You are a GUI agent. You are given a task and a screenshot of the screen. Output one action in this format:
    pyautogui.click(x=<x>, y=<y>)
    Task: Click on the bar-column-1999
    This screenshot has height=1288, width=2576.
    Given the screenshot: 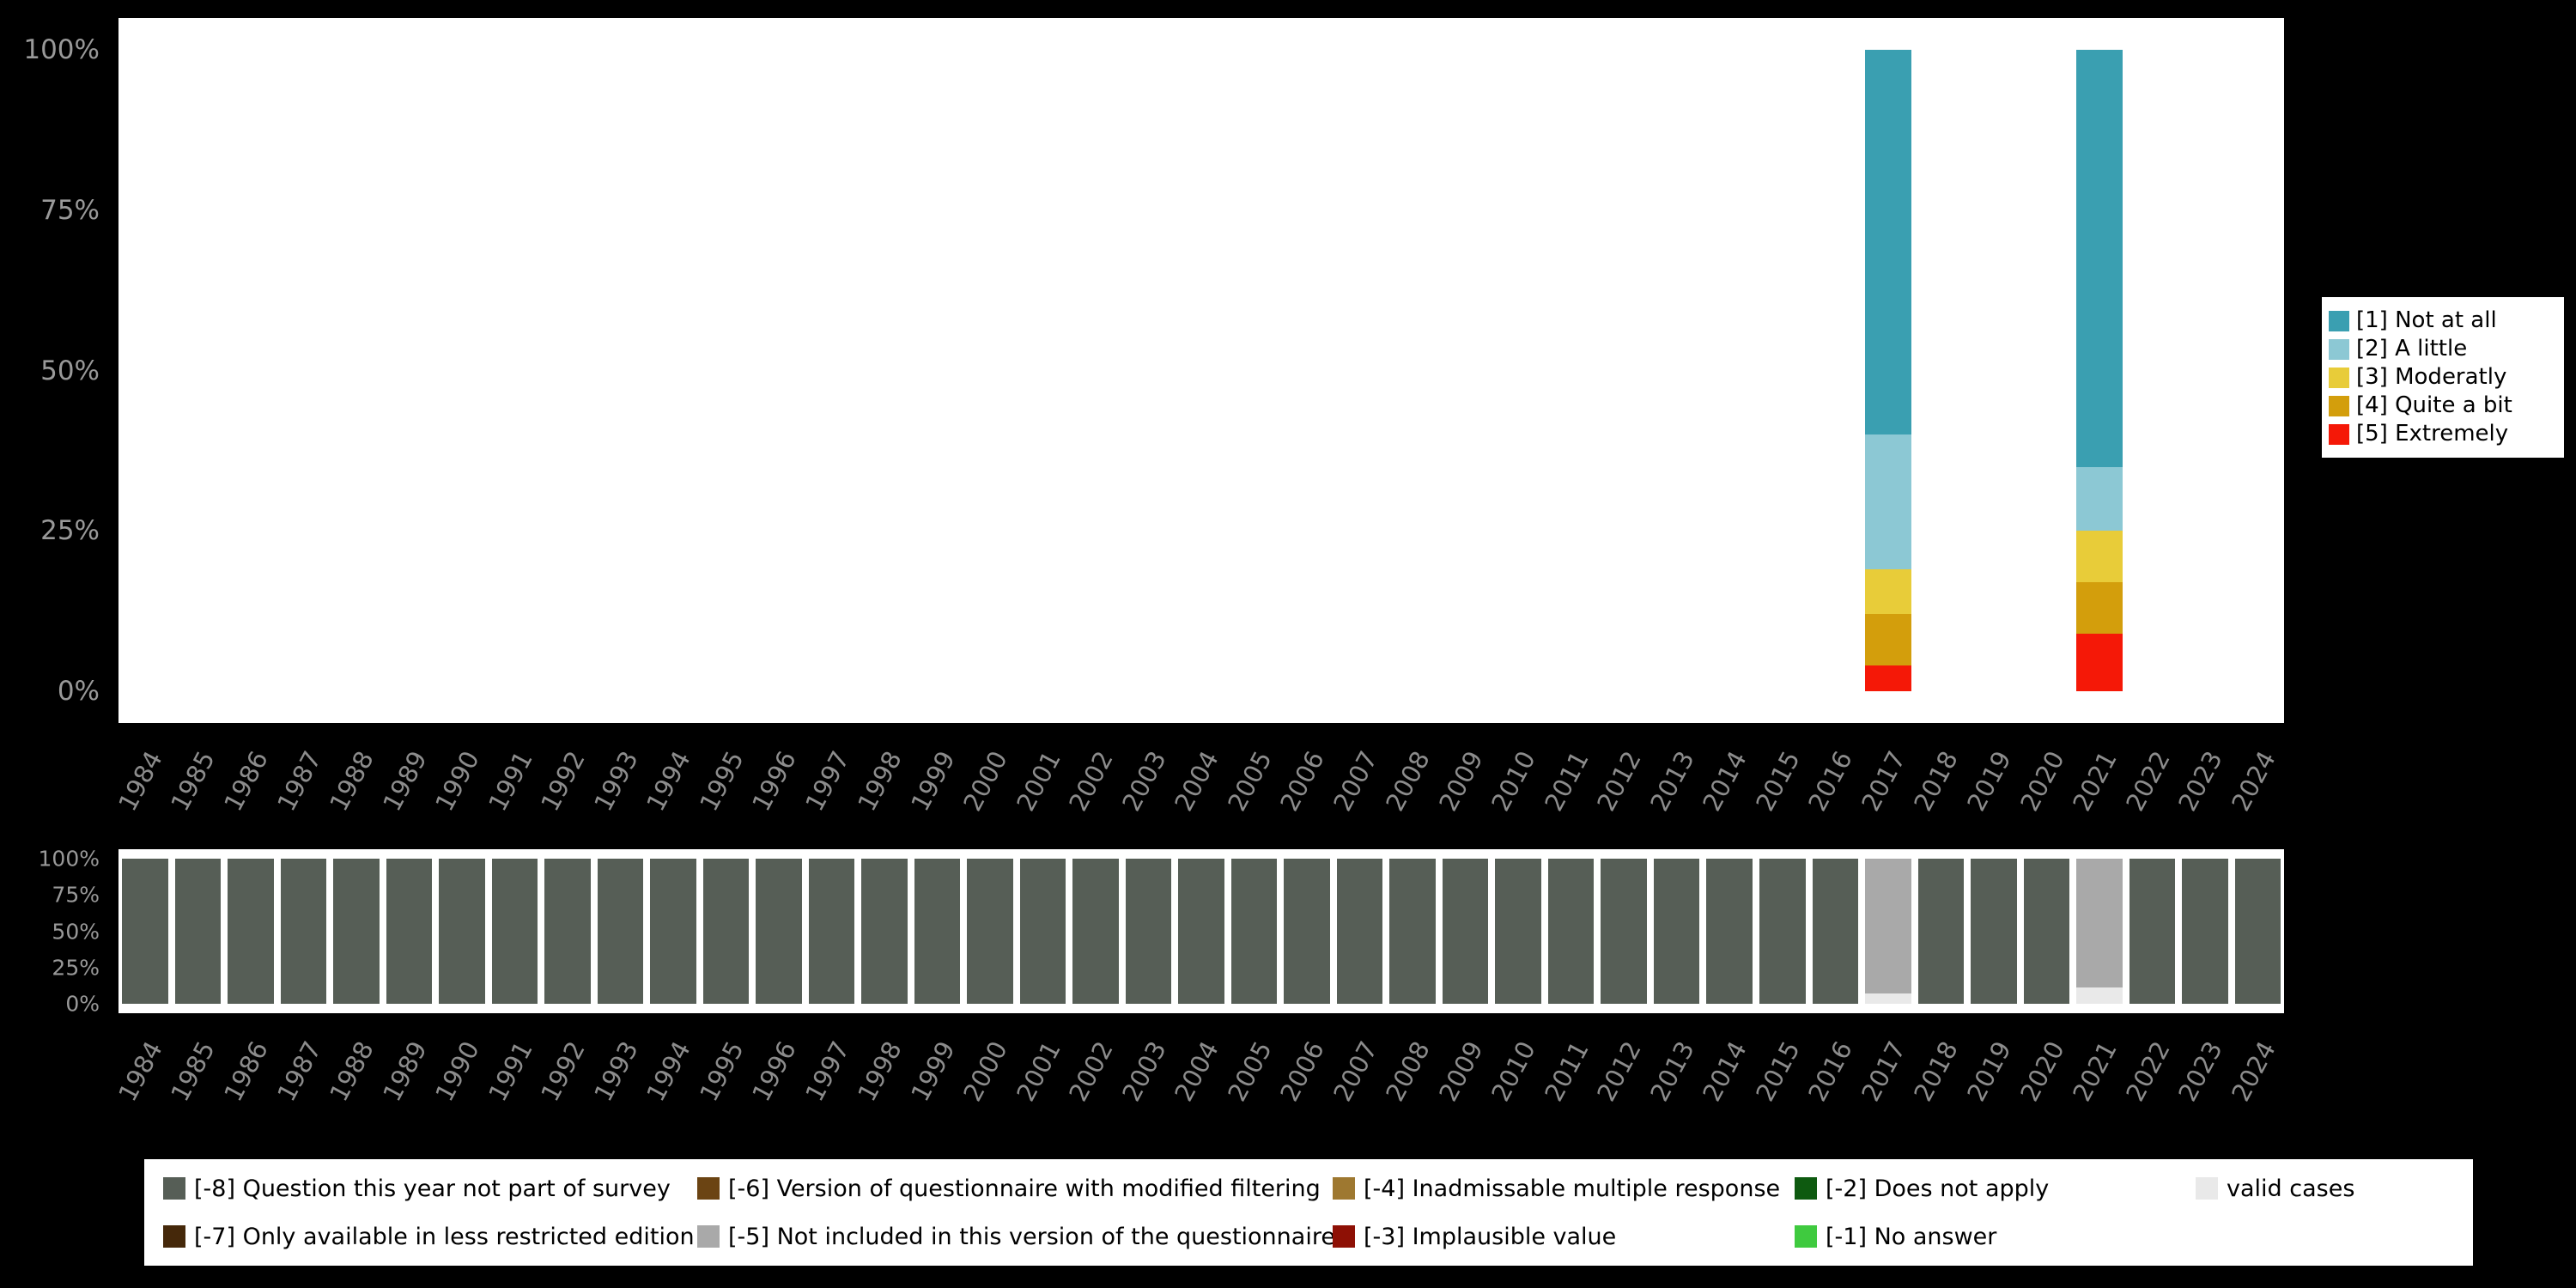 What is the action you would take?
    pyautogui.click(x=937, y=932)
    